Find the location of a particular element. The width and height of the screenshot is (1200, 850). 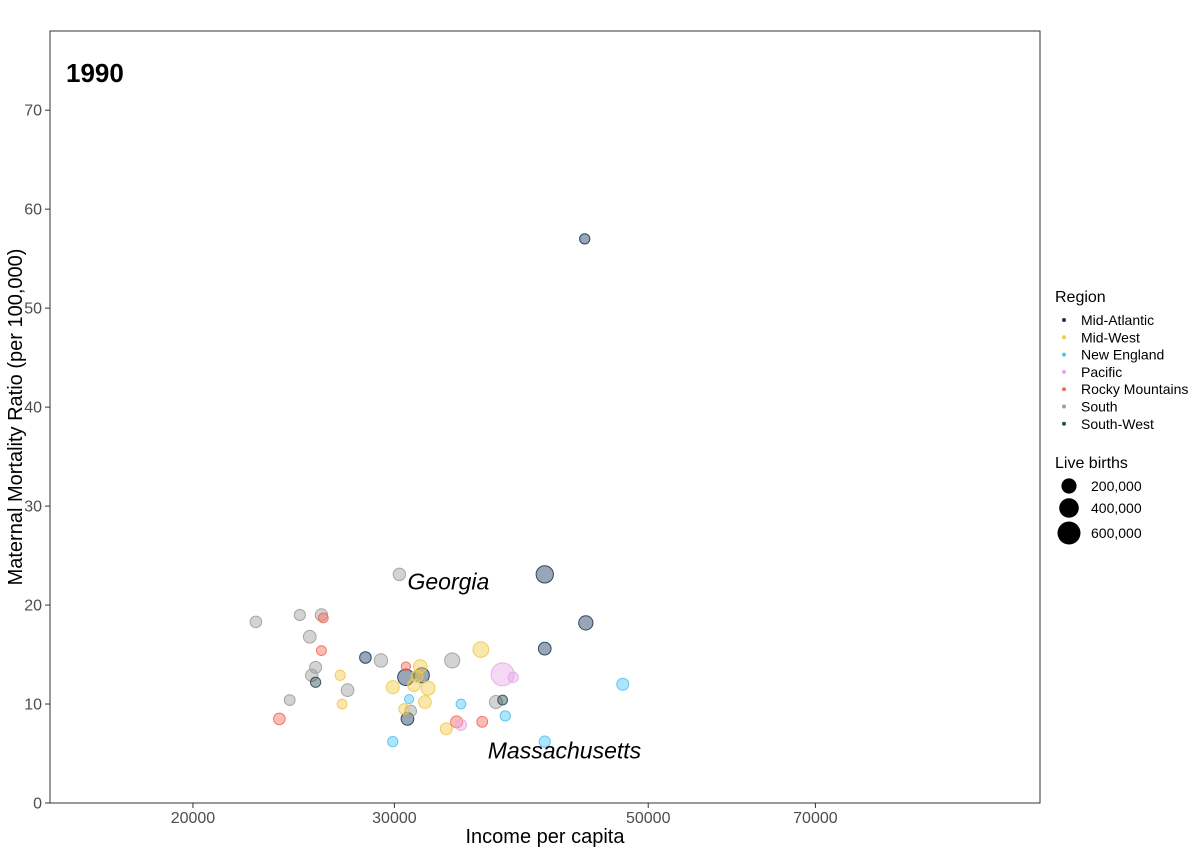

live-births-legend: Live births 200,000 400,000 600,000 is located at coordinates (1098, 500).